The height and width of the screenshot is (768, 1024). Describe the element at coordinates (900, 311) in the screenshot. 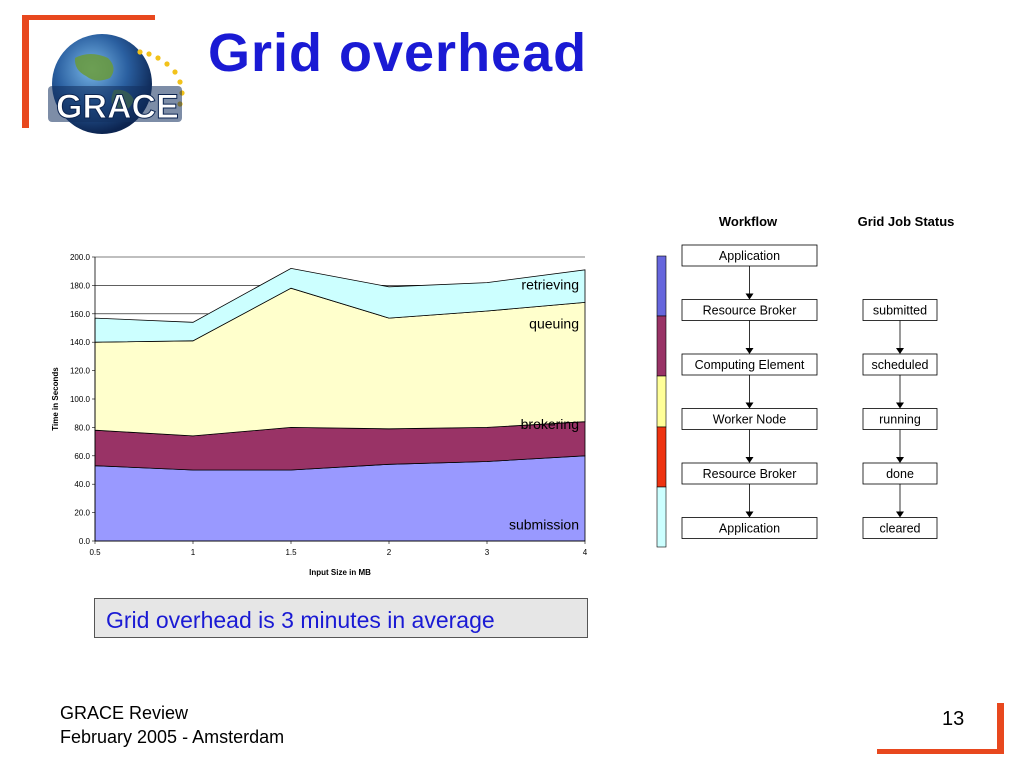

I see `status-box-label: submitted` at that location.